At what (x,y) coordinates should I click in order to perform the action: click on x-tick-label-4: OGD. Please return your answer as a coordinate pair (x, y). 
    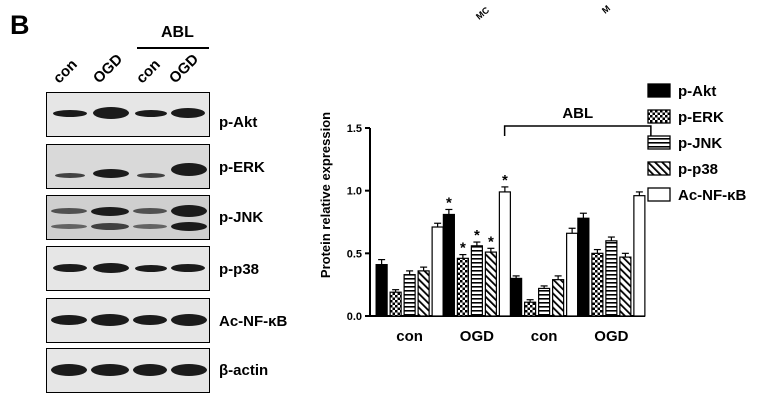
    Looking at the image, I should click on (611, 336).